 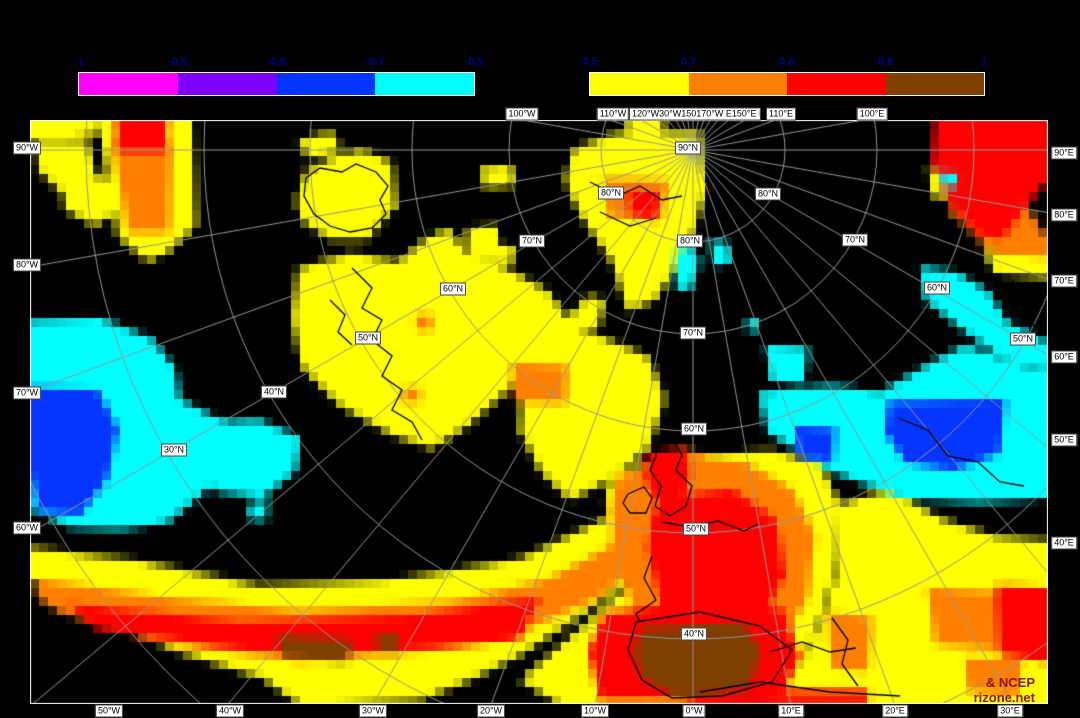 I want to click on colorbar-tick-label: 1, so click(x=984, y=62).